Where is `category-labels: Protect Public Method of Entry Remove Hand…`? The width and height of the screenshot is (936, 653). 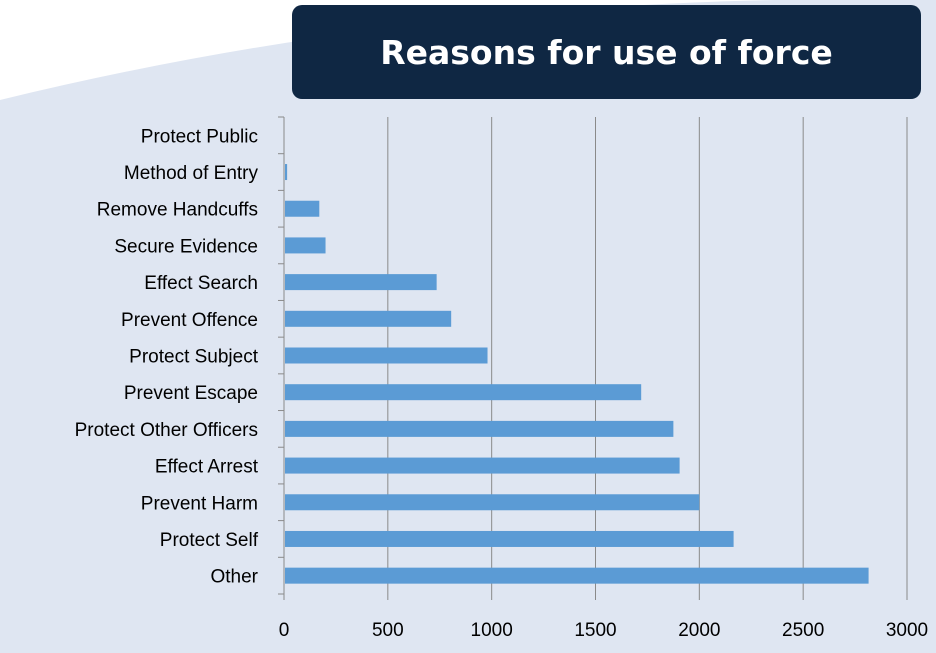 category-labels: Protect Public Method of Entry Remove Hand… is located at coordinates (167, 356).